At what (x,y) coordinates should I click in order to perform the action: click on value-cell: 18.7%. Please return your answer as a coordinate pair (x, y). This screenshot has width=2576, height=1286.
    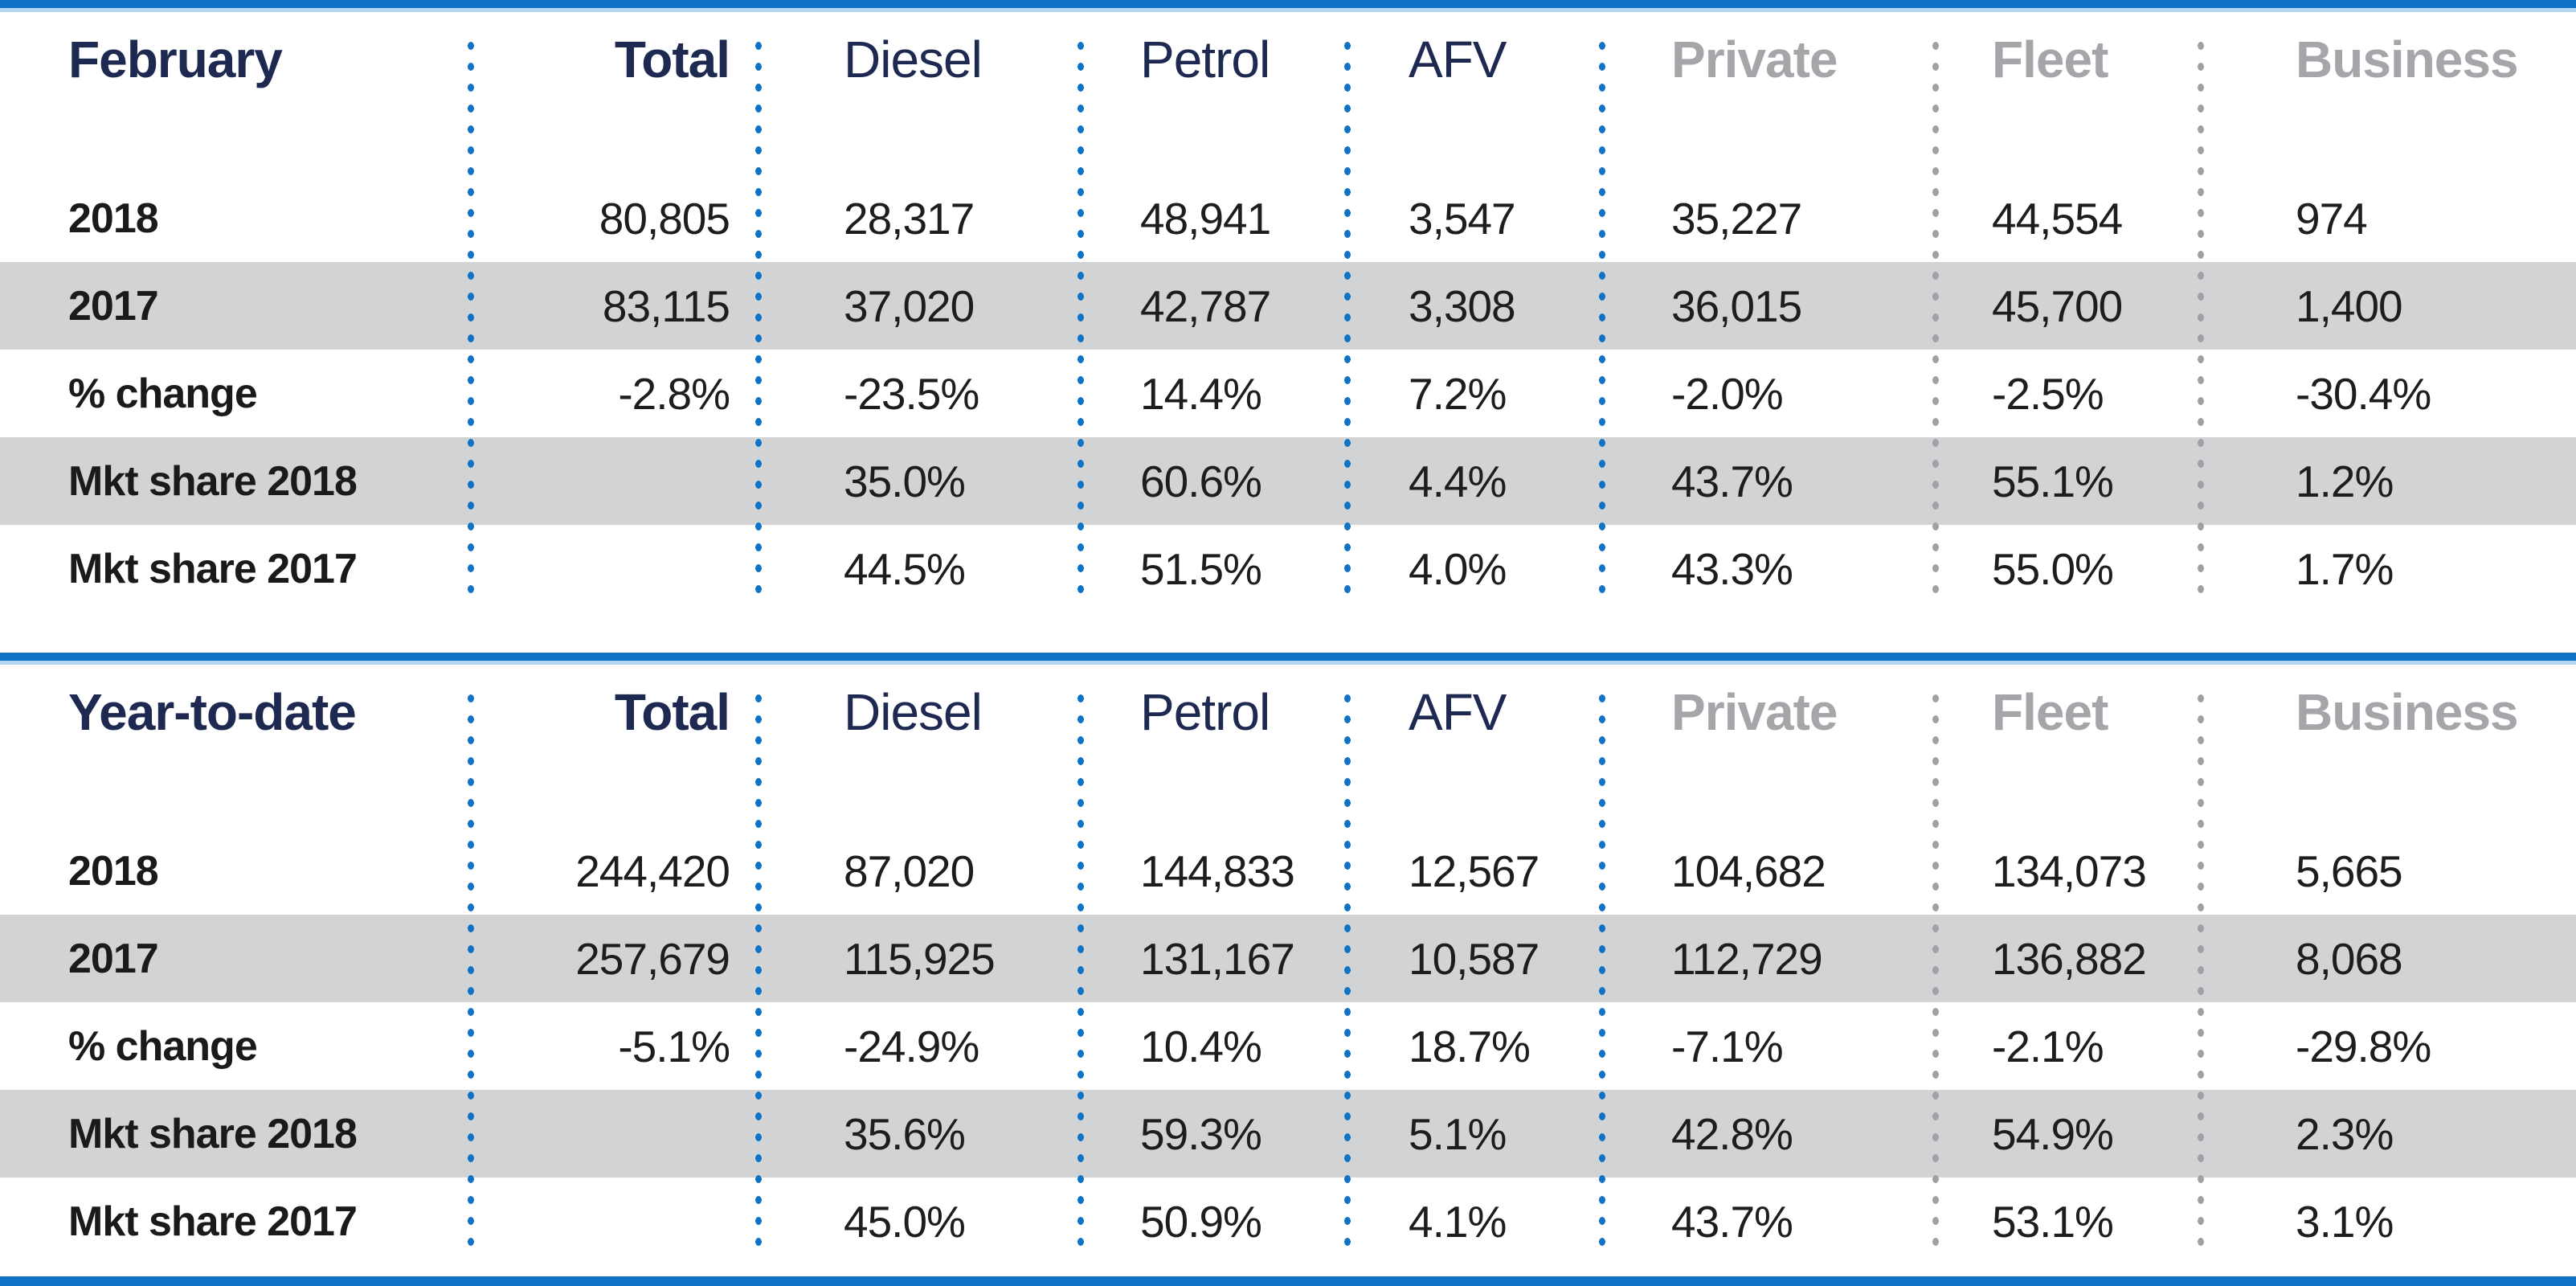
    Looking at the image, I should click on (1470, 1046).